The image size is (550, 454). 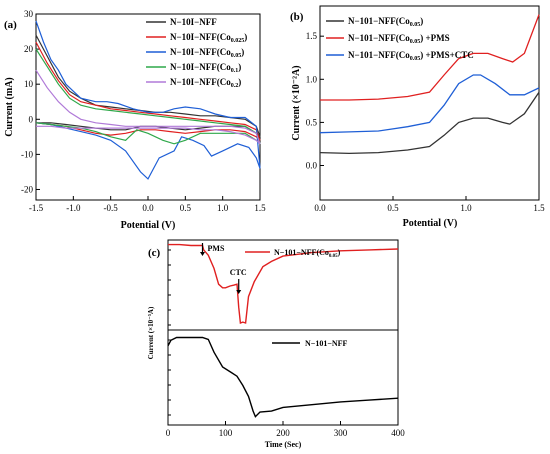 I want to click on panel-b-series, so click(x=429, y=84).